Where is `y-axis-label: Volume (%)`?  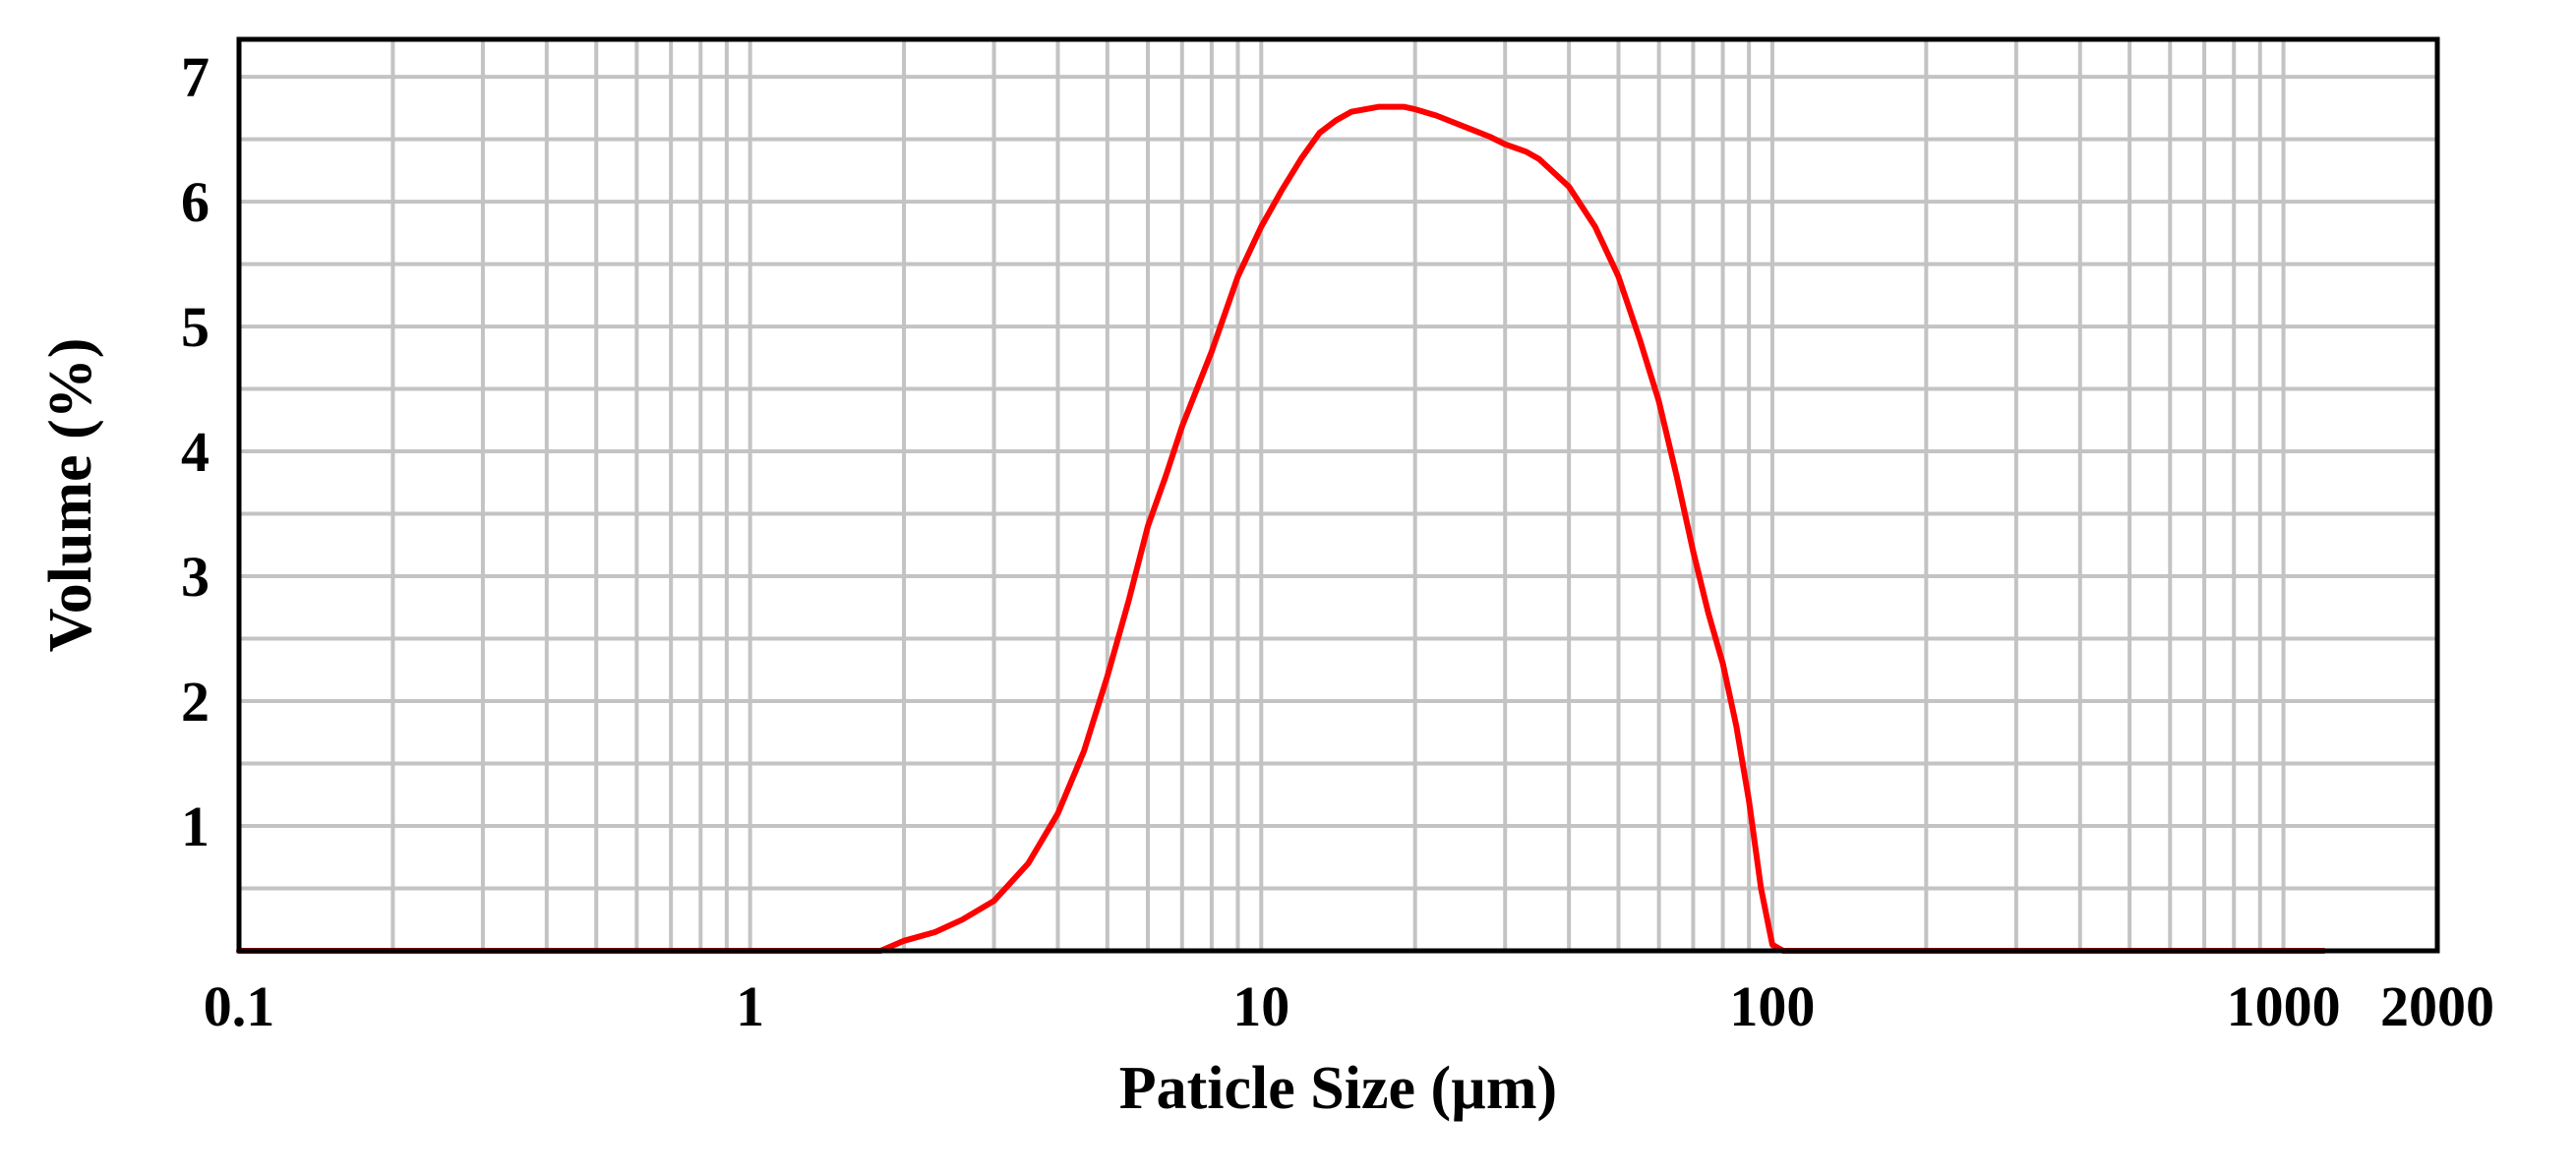
y-axis-label: Volume (%) is located at coordinates (70, 495).